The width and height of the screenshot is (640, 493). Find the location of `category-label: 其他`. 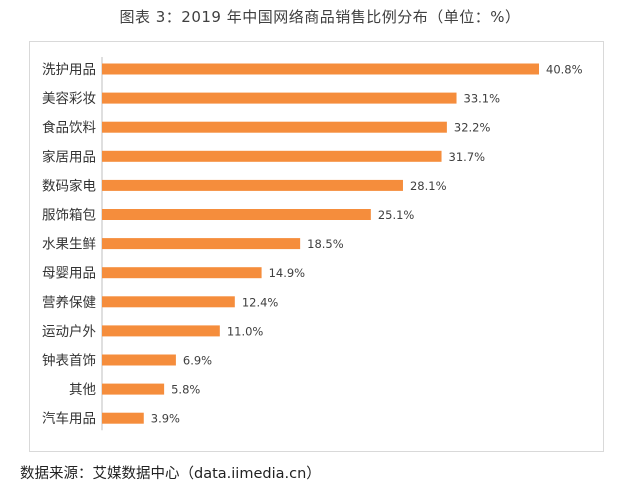

category-label: 其他 is located at coordinates (82, 390).